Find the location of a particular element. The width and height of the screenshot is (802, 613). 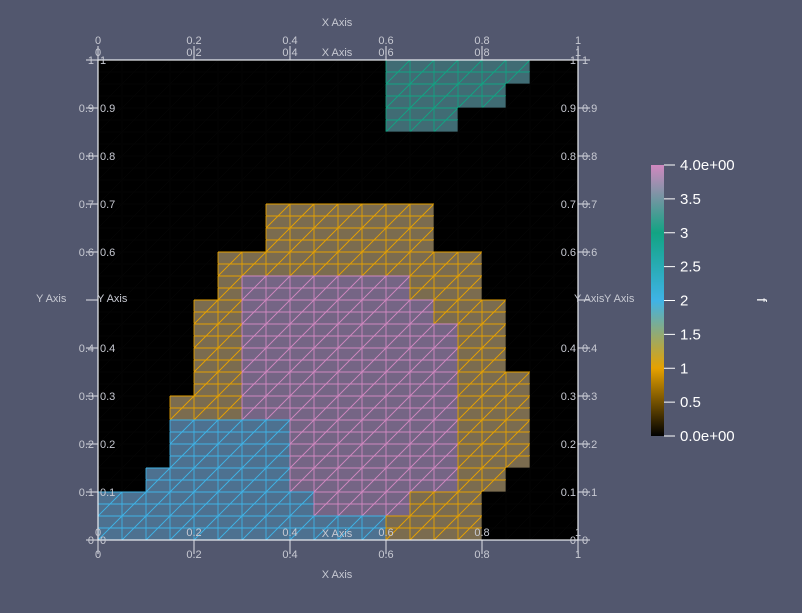

y-tick-label-right: 0.8 is located at coordinates (589, 157).